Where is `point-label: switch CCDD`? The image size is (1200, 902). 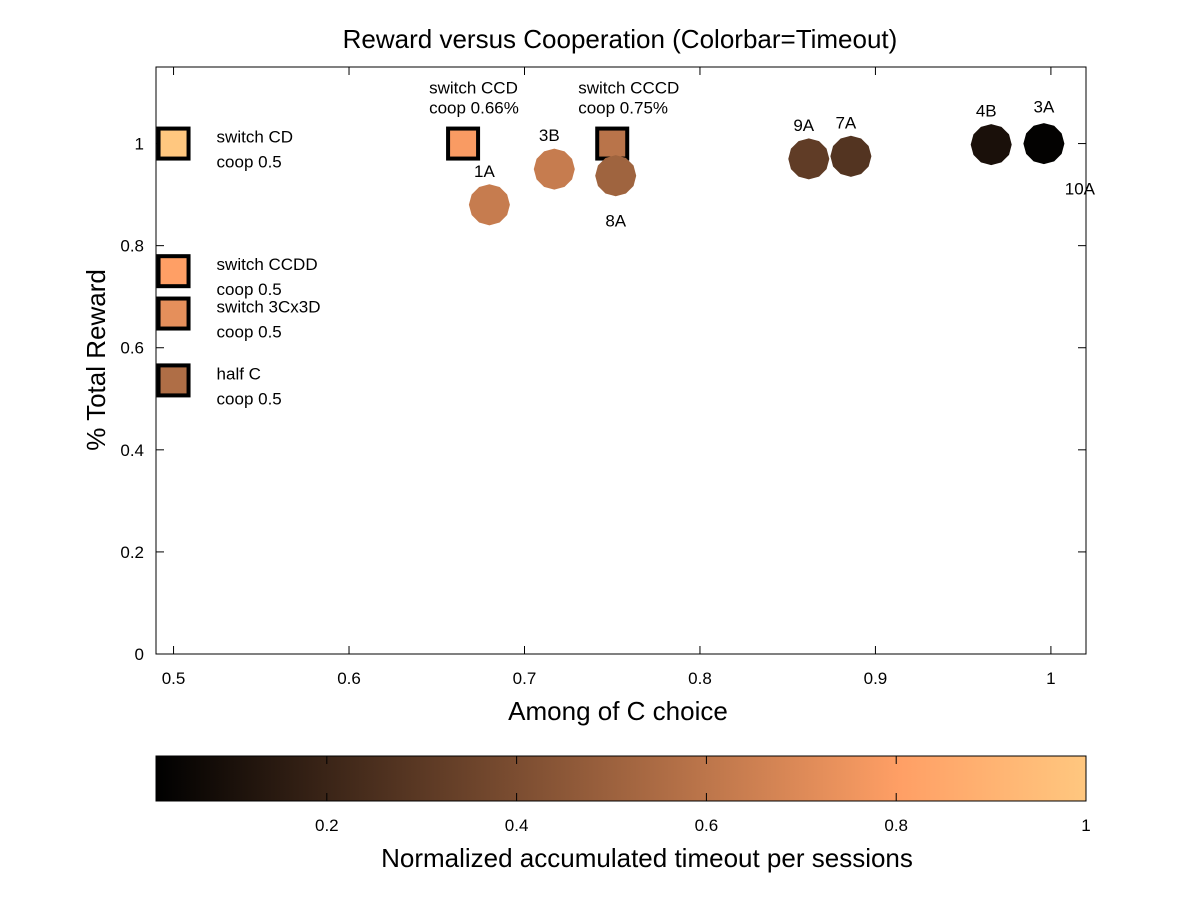
point-label: switch CCDD is located at coordinates (267, 264).